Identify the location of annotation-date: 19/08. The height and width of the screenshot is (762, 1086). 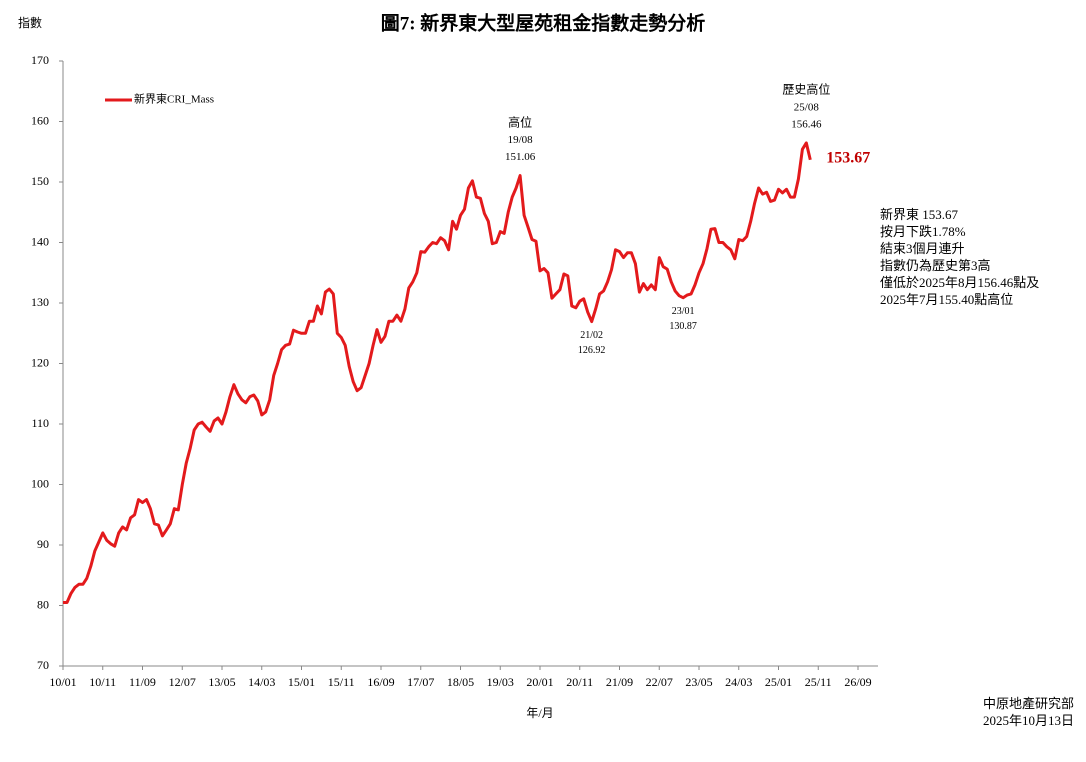
(521, 140).